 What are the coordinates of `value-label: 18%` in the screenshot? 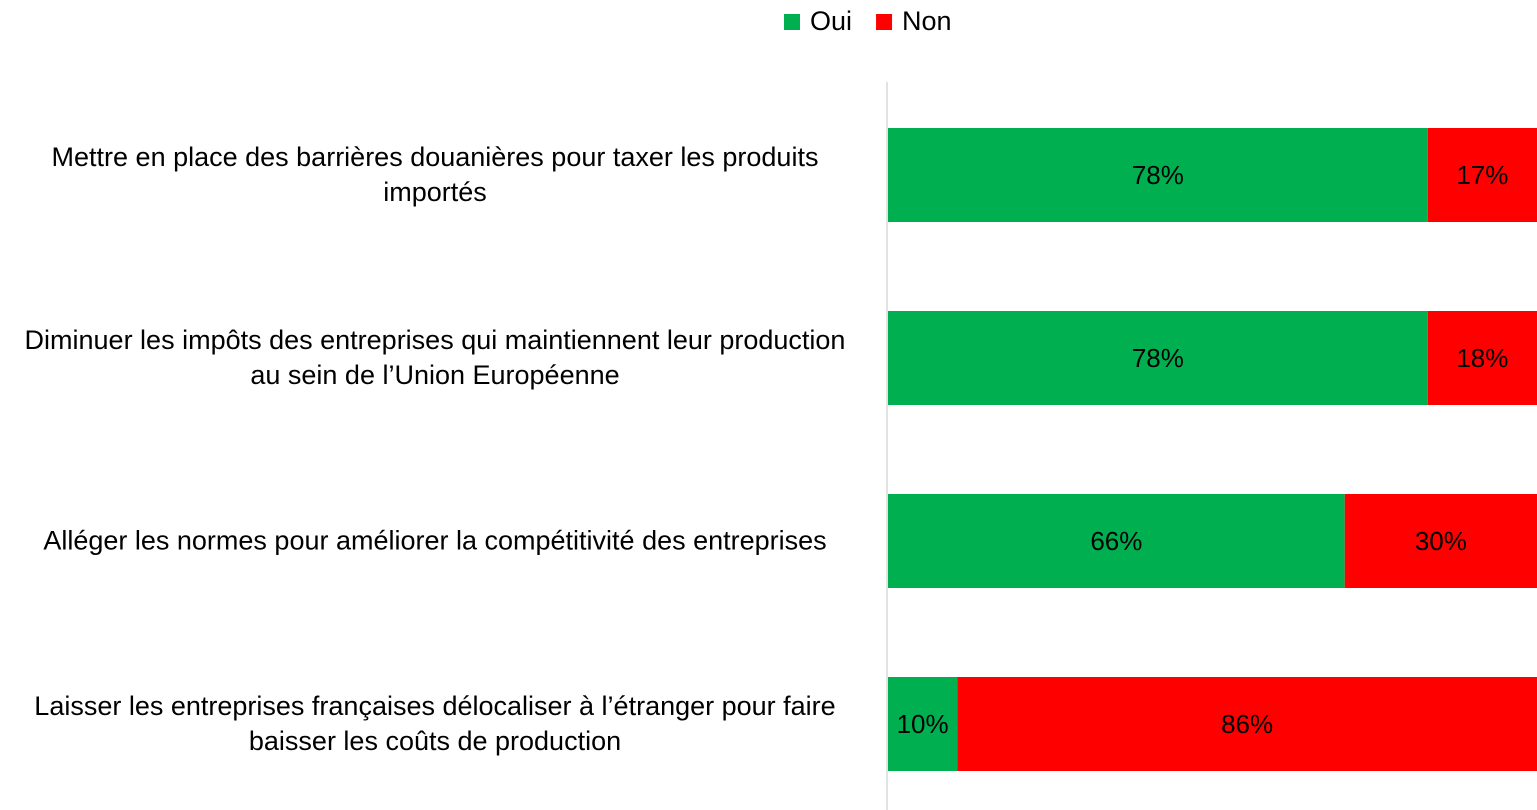 It's located at (1482, 358).